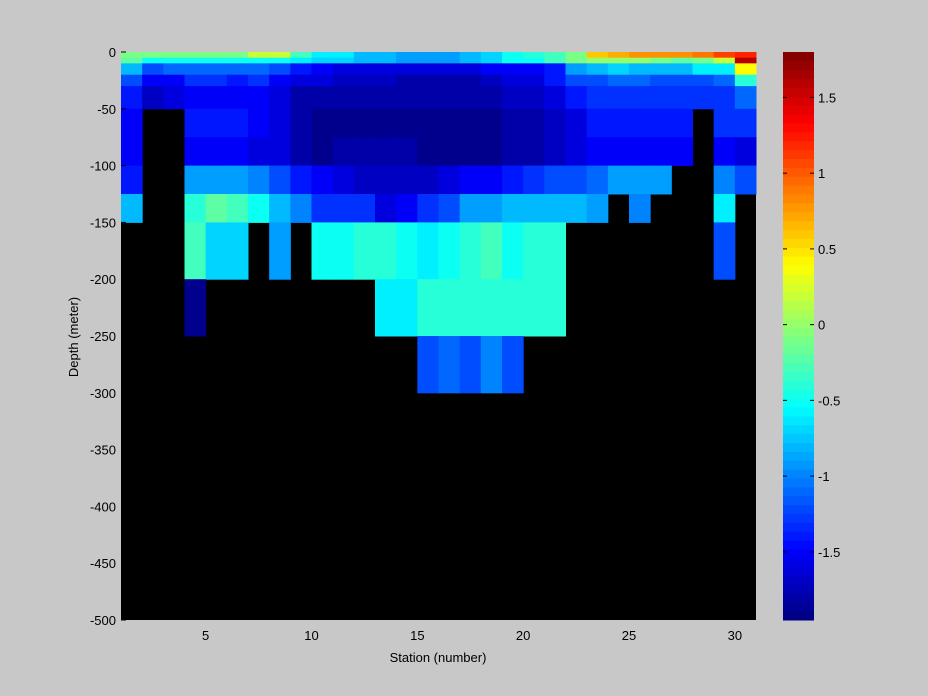 The width and height of the screenshot is (928, 696). What do you see at coordinates (735, 635) in the screenshot?
I see `x-tick-label: 30` at bounding box center [735, 635].